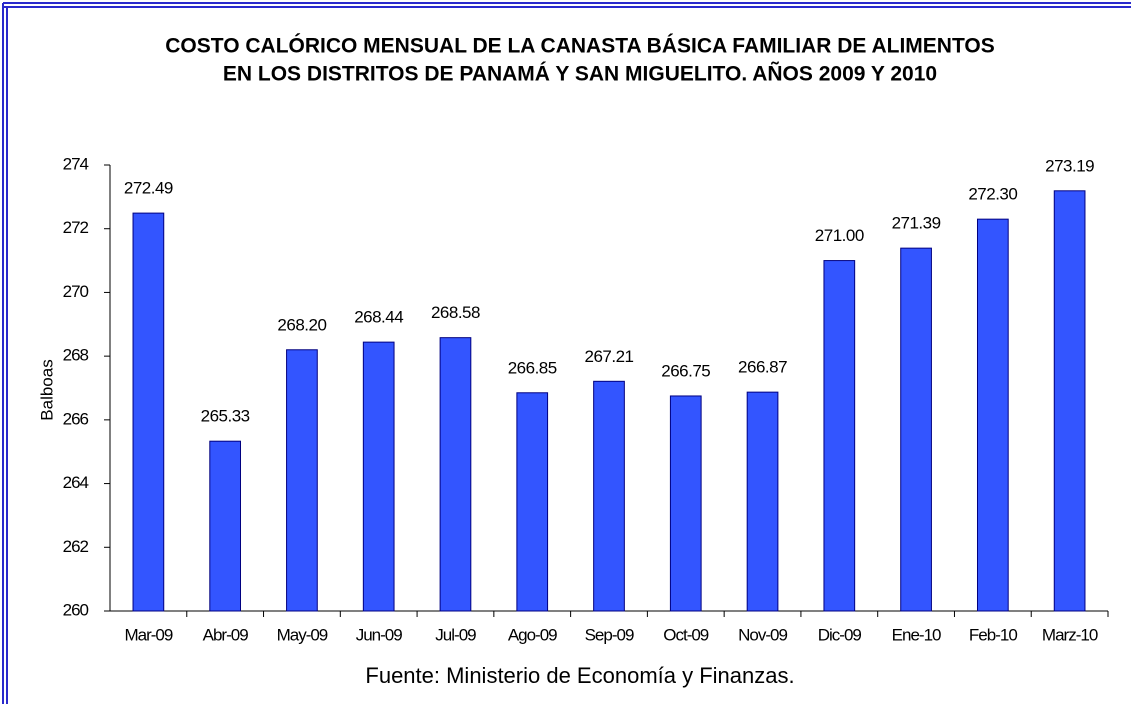  Describe the element at coordinates (46, 389) in the screenshot. I see `y-axis-label: Balboas` at that location.